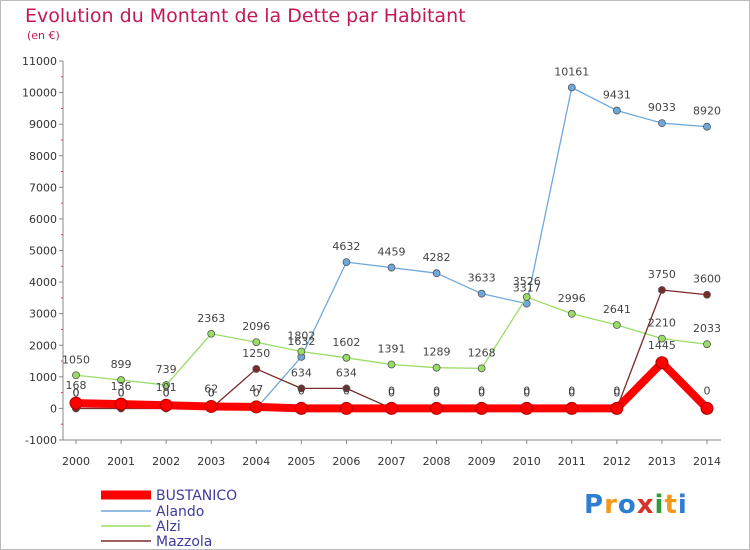 The image size is (750, 550). I want to click on data-label: 3317, so click(527, 288).